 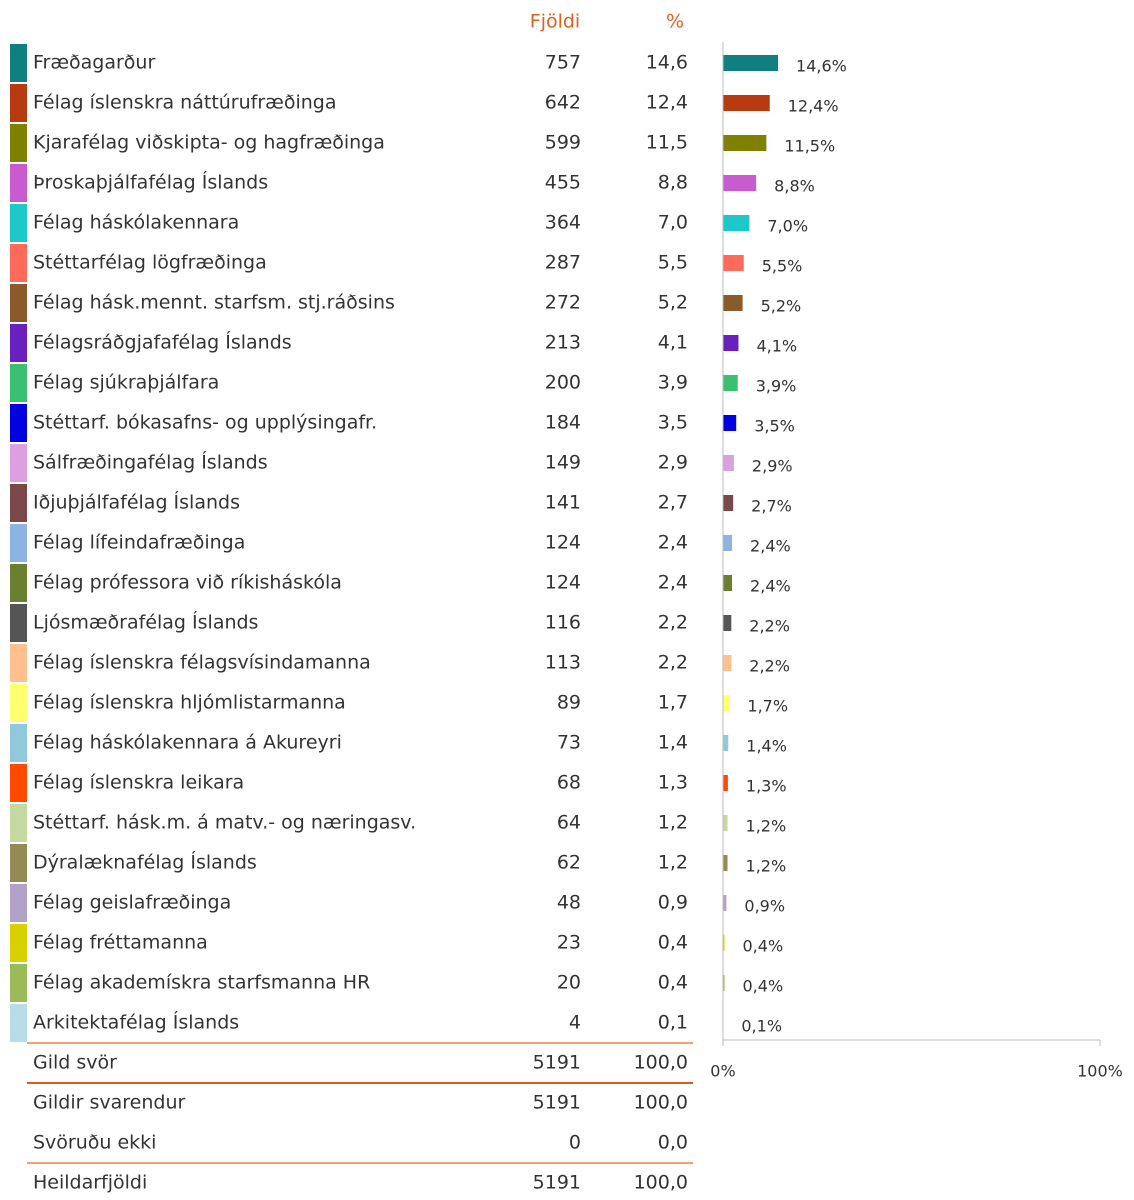 What do you see at coordinates (569, 703) in the screenshot?
I see `count: 89` at bounding box center [569, 703].